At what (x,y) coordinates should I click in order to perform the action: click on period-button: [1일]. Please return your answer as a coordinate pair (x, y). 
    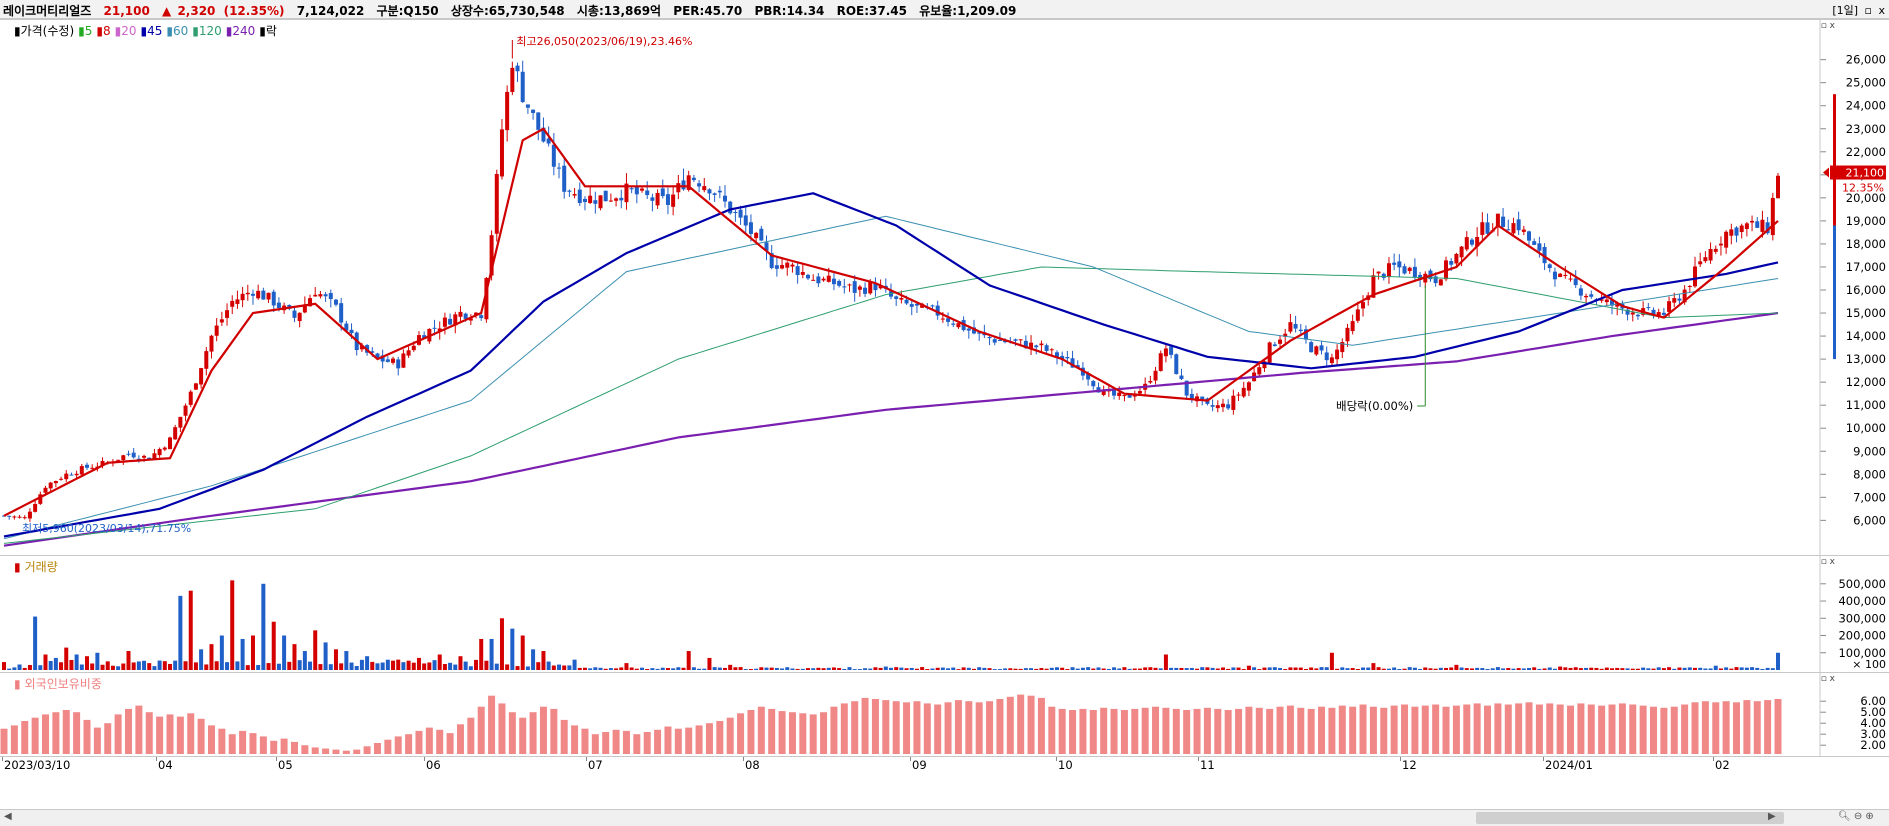
    Looking at the image, I should click on (1845, 10).